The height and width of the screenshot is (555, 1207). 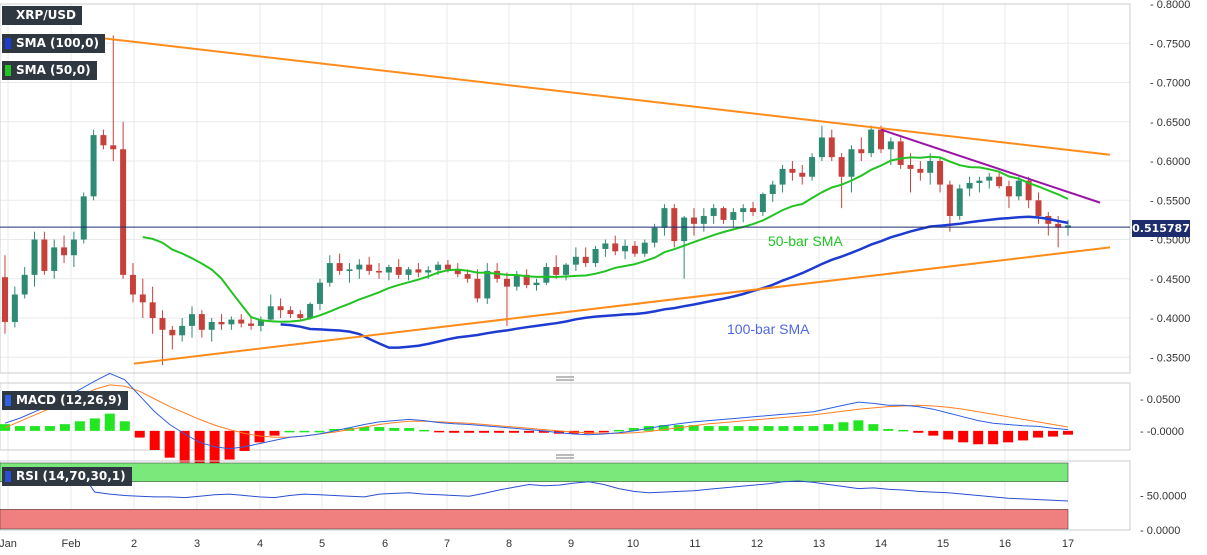 I want to click on y-tick-label: - 0.4500, so click(x=1170, y=280).